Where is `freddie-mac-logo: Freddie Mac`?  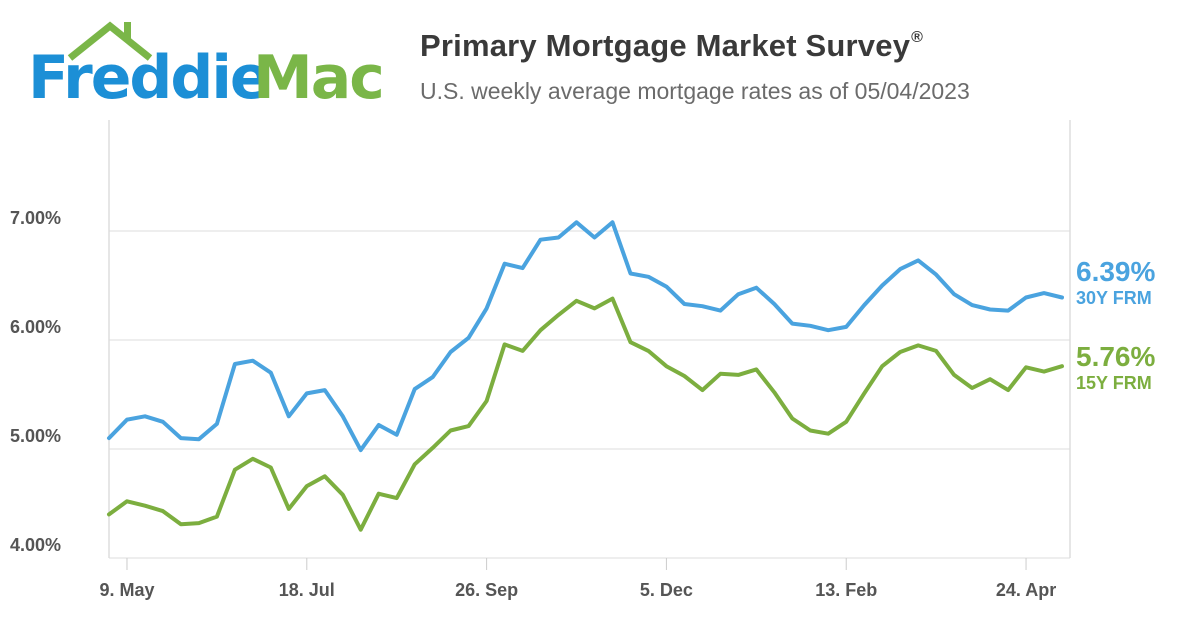 freddie-mac-logo: Freddie Mac is located at coordinates (208, 63).